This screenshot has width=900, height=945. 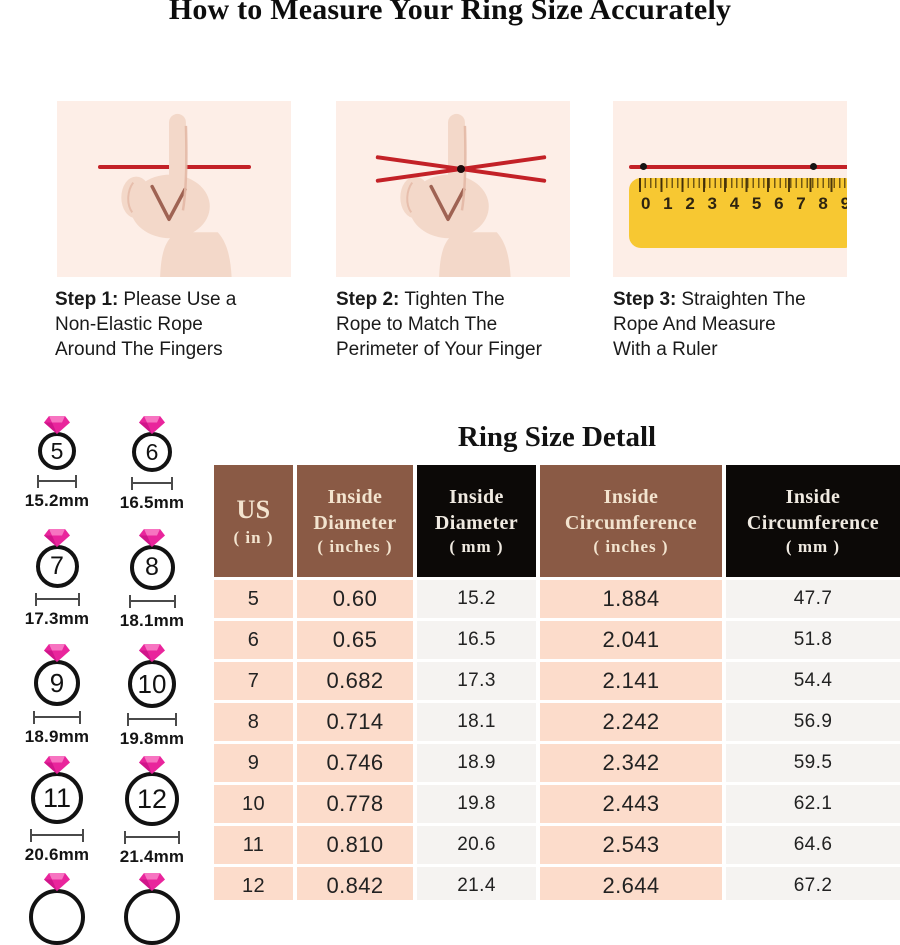 I want to click on table-cell: 17.3, so click(x=476, y=681).